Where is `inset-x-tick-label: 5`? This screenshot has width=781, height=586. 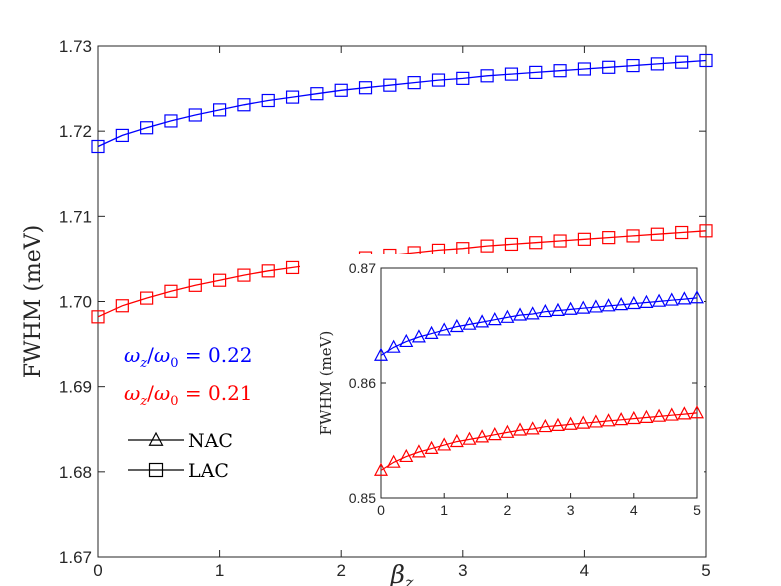 inset-x-tick-label: 5 is located at coordinates (697, 510).